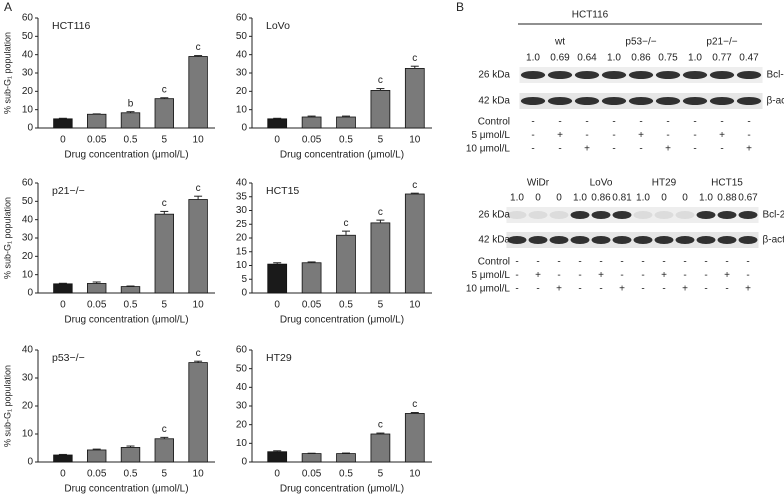 This screenshot has width=784, height=500. Describe the element at coordinates (622, 198) in the screenshot. I see `band-ratio: 0.81` at that location.